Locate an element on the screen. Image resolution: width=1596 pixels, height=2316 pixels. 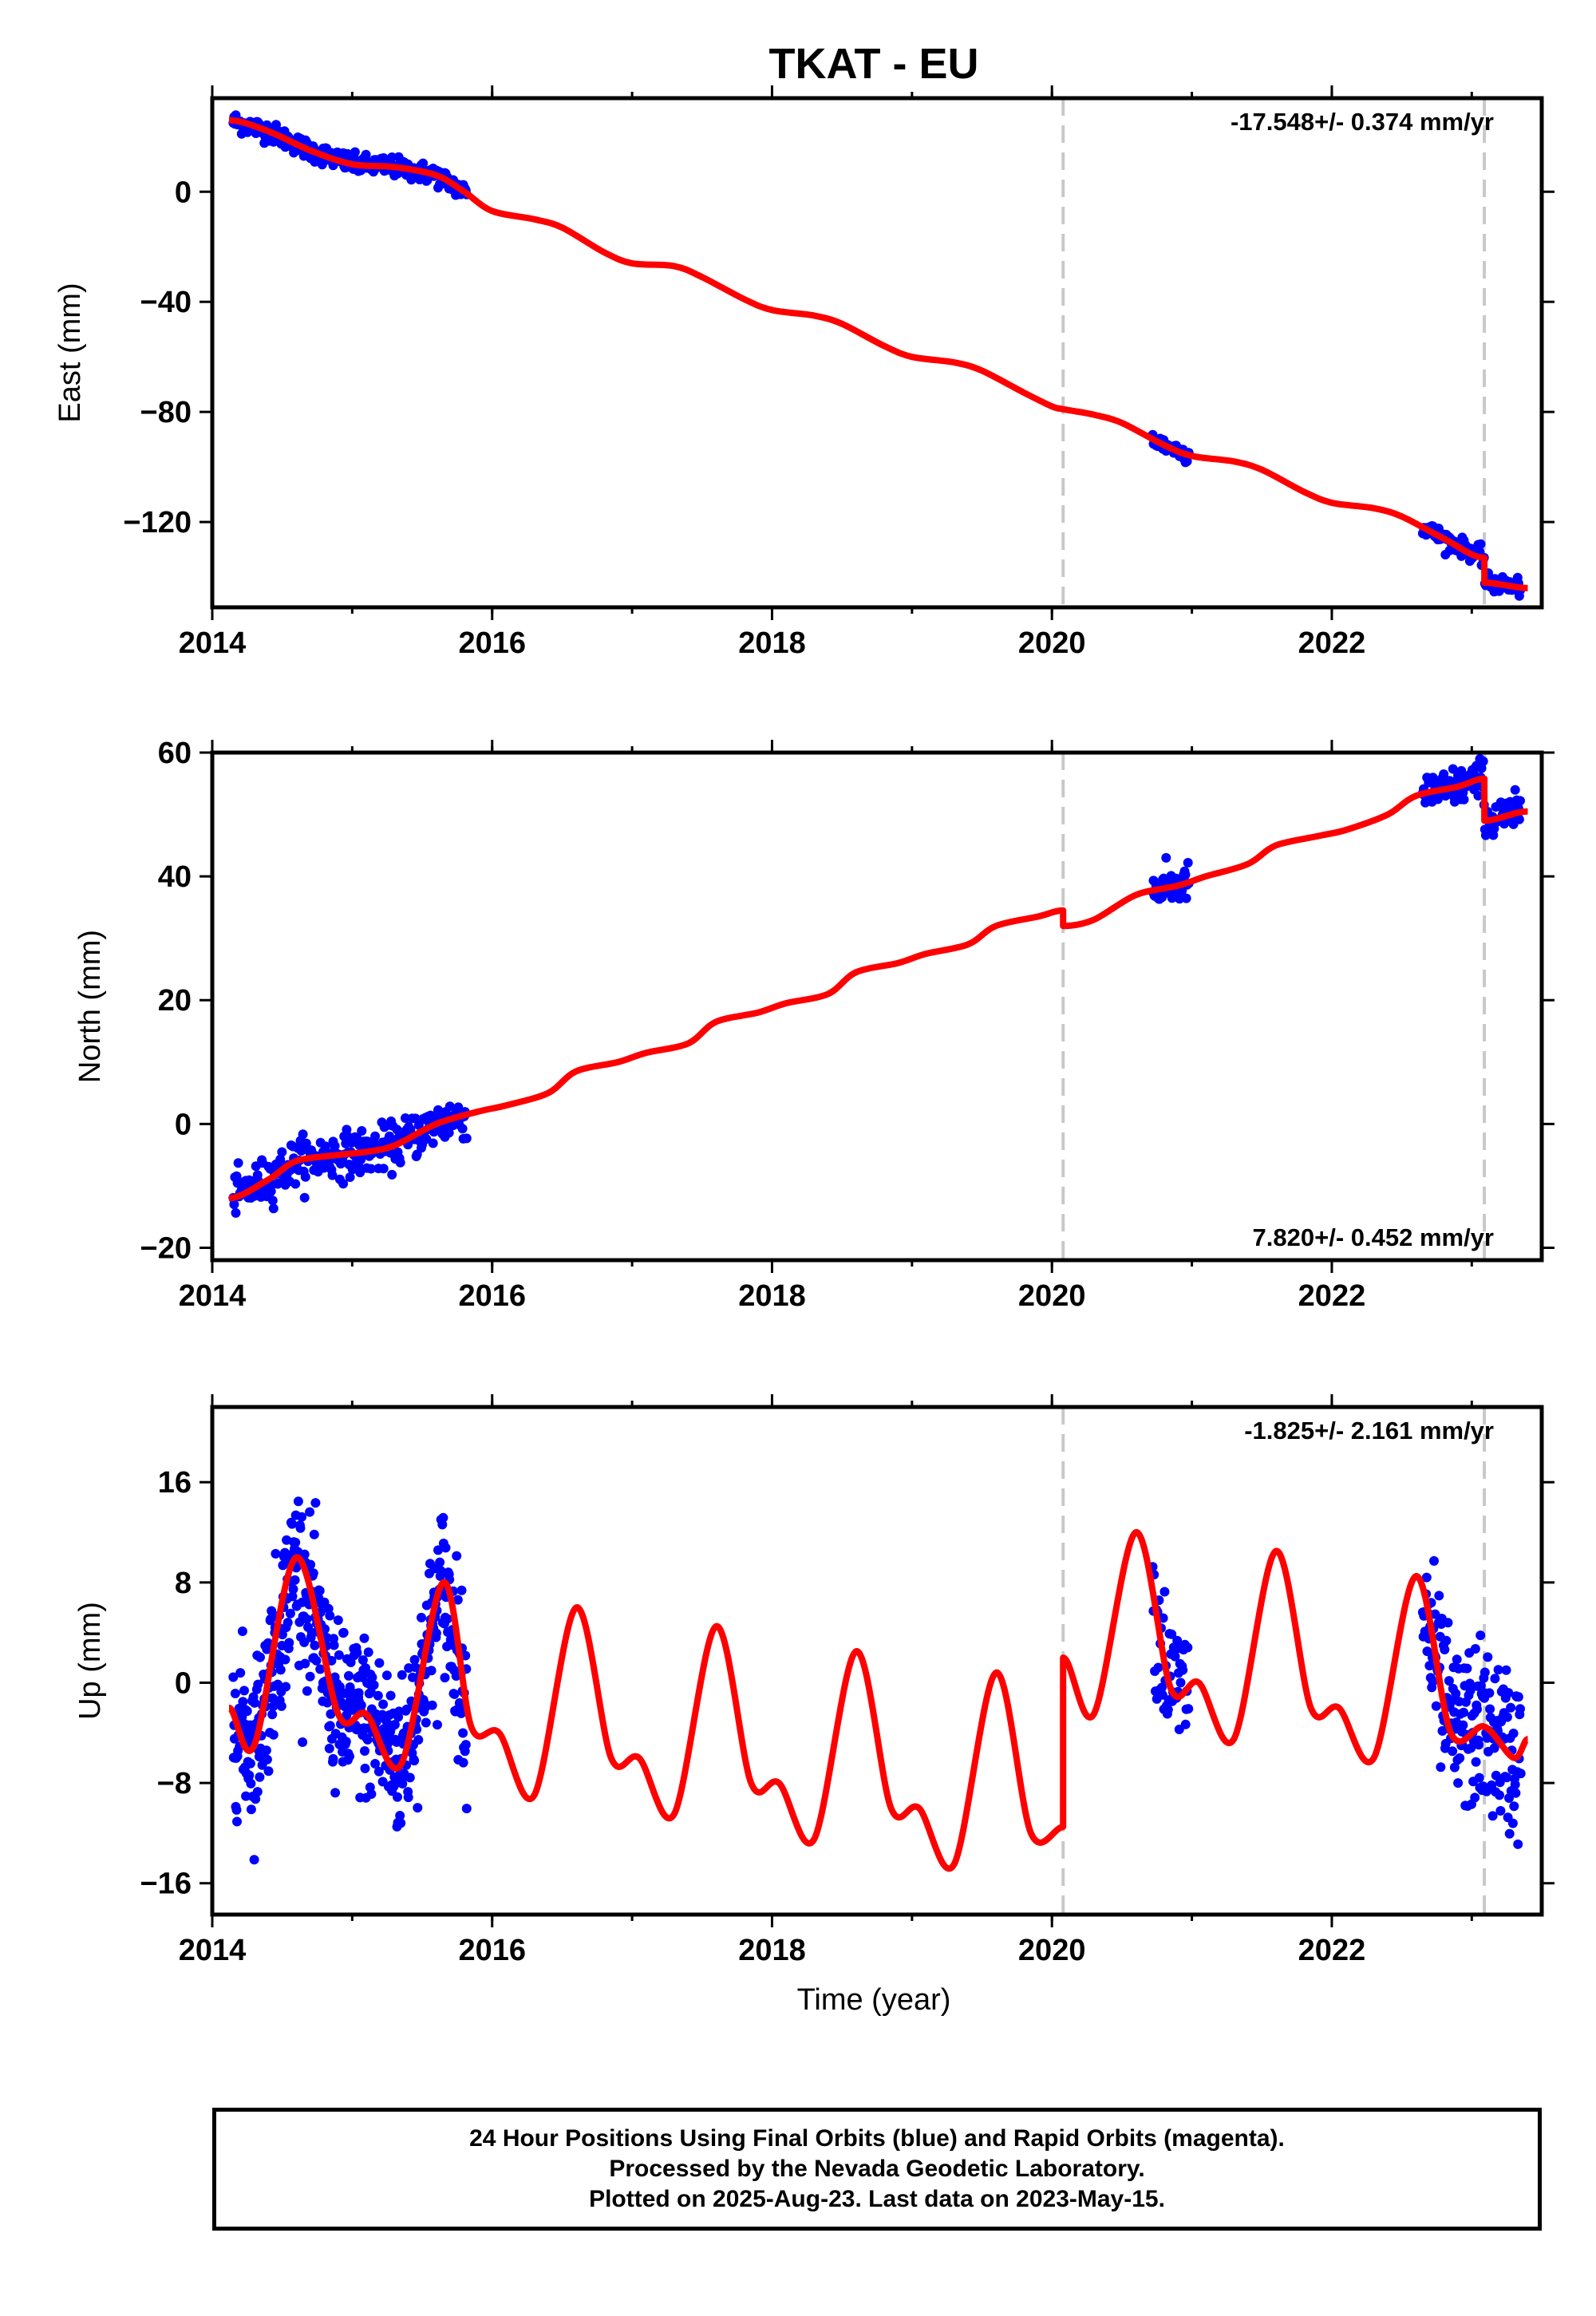
y-tick-label: 20 is located at coordinates (175, 1001).